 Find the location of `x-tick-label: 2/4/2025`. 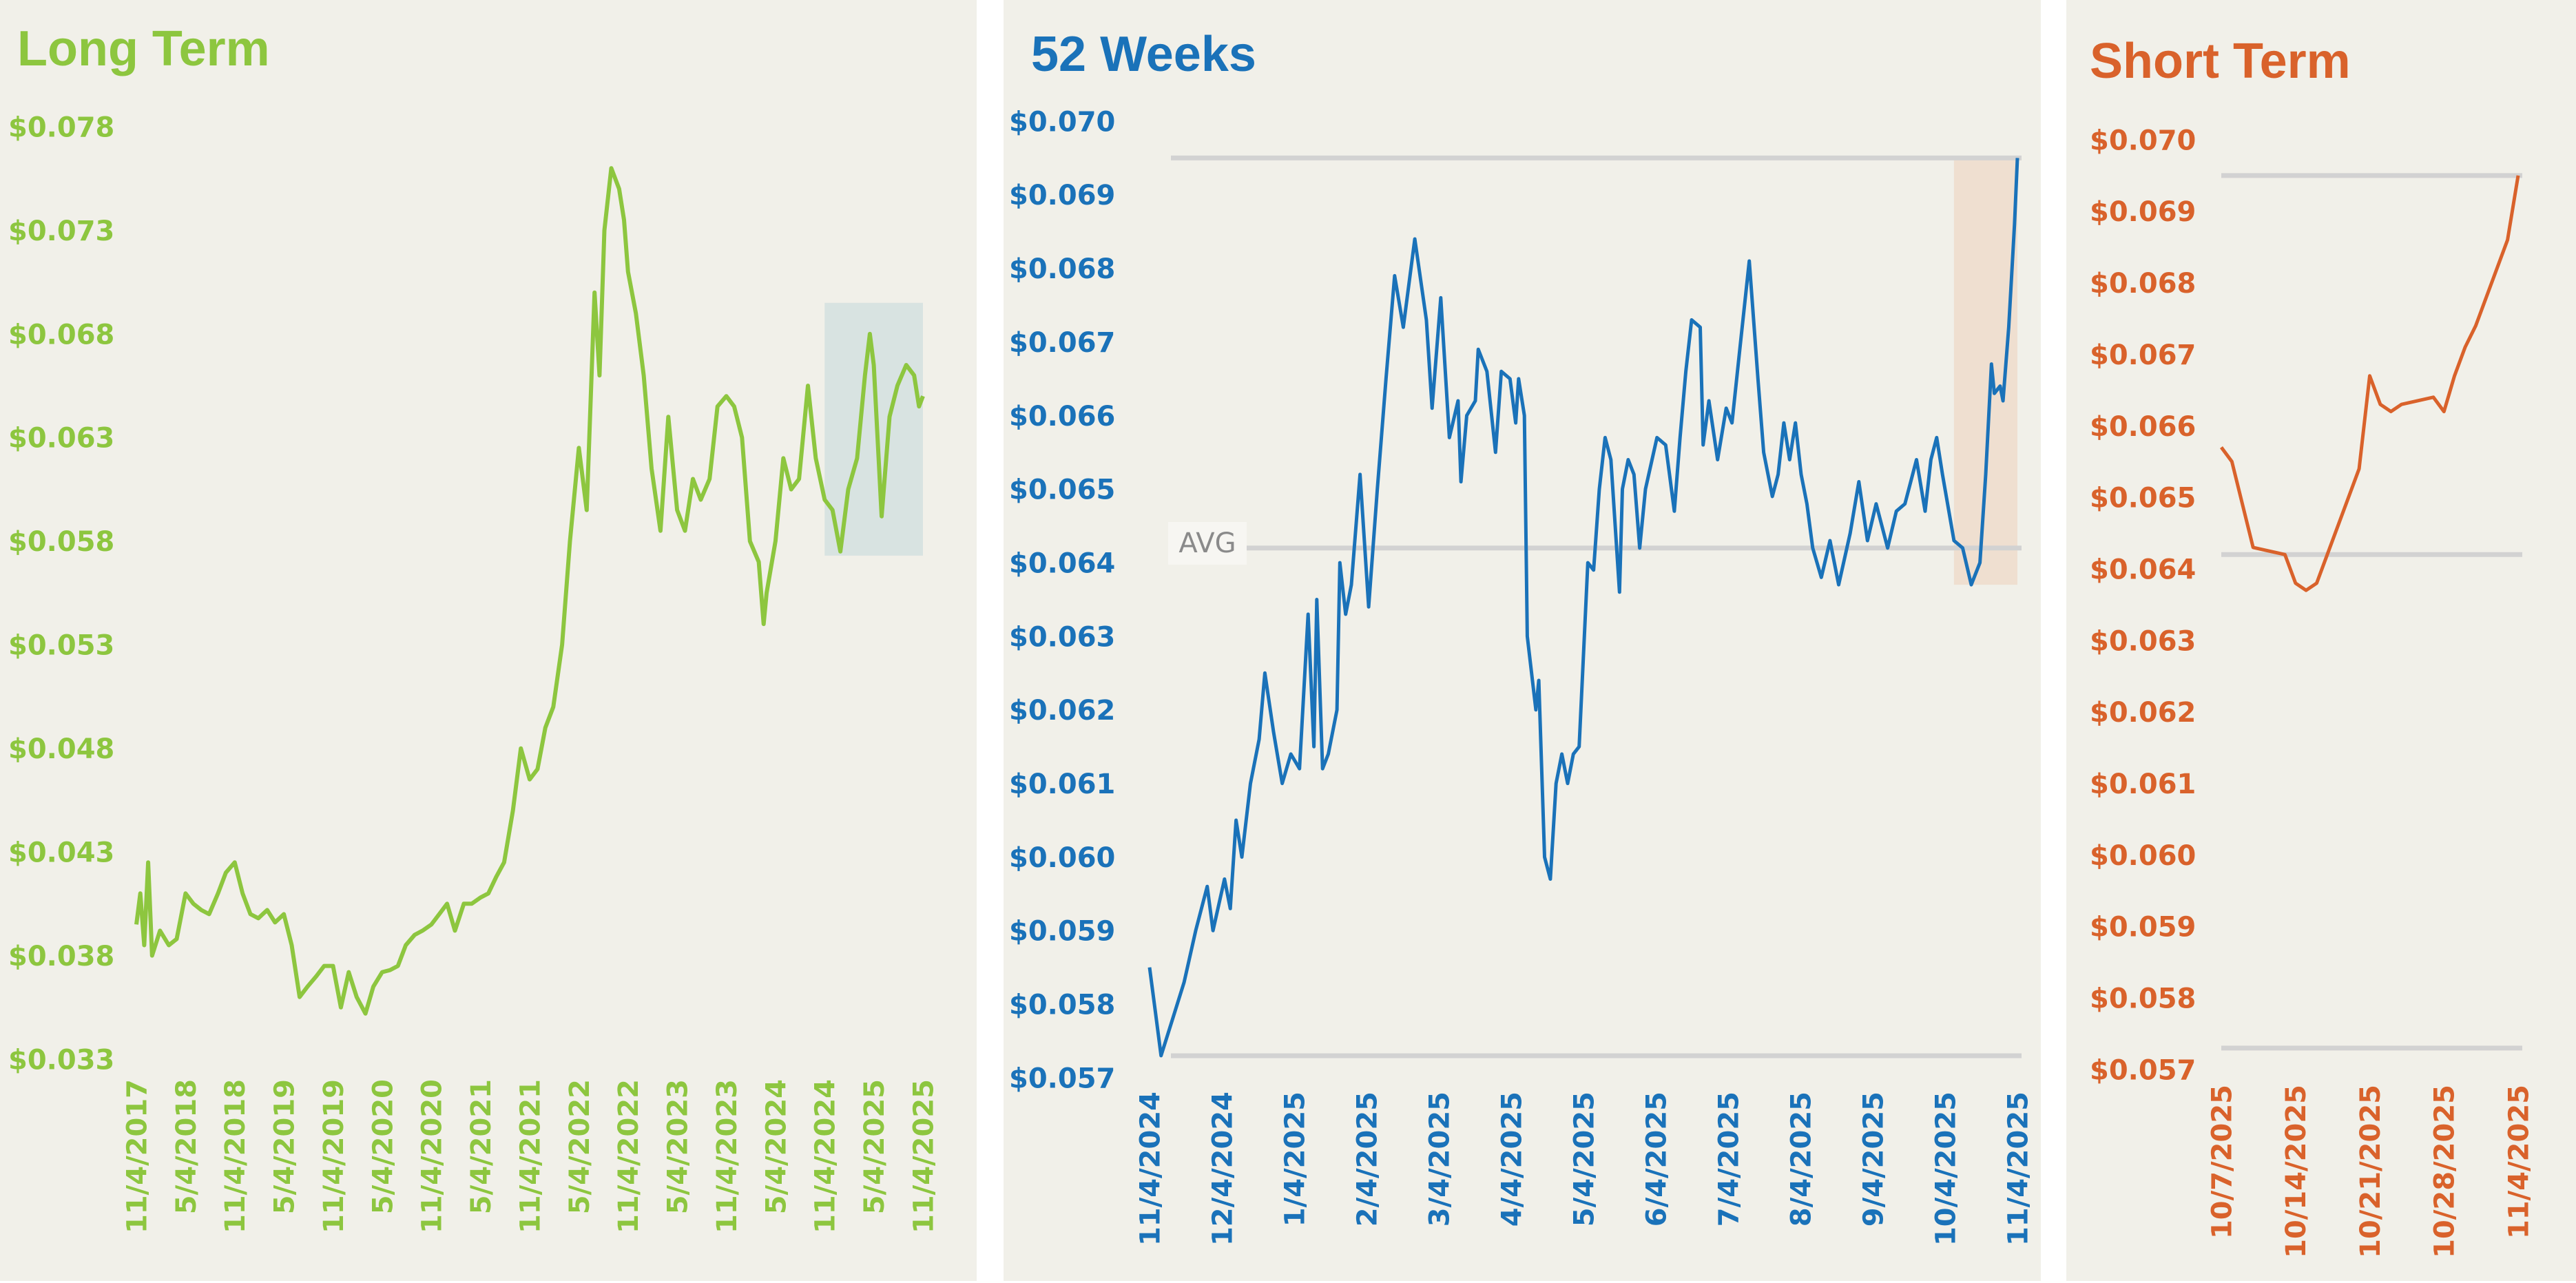

x-tick-label: 2/4/2025 is located at coordinates (1367, 1159).